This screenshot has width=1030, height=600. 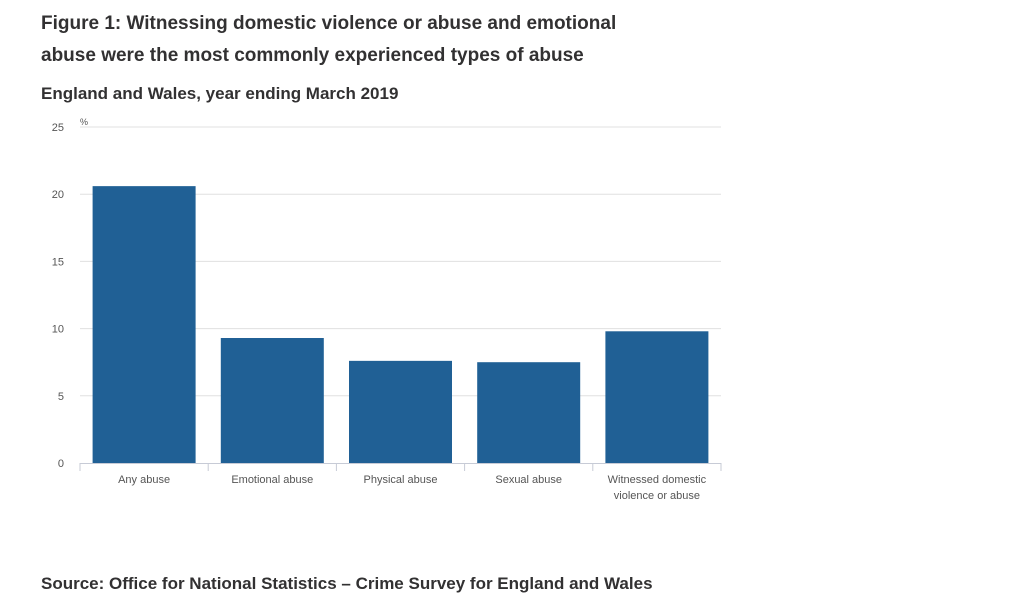 I want to click on x-axis, so click(x=400, y=467).